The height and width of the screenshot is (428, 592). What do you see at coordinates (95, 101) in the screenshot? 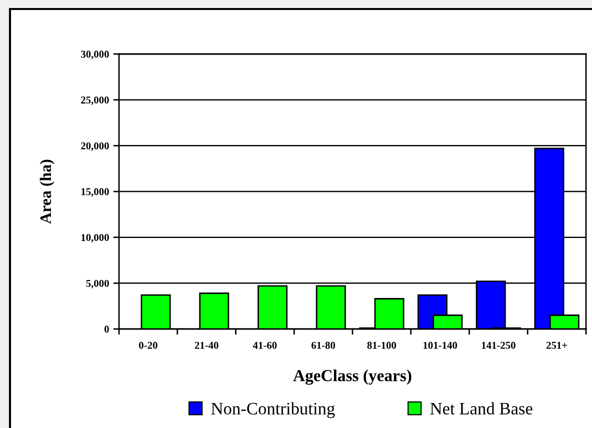
I see `y-tick-label: 25,000` at bounding box center [95, 101].